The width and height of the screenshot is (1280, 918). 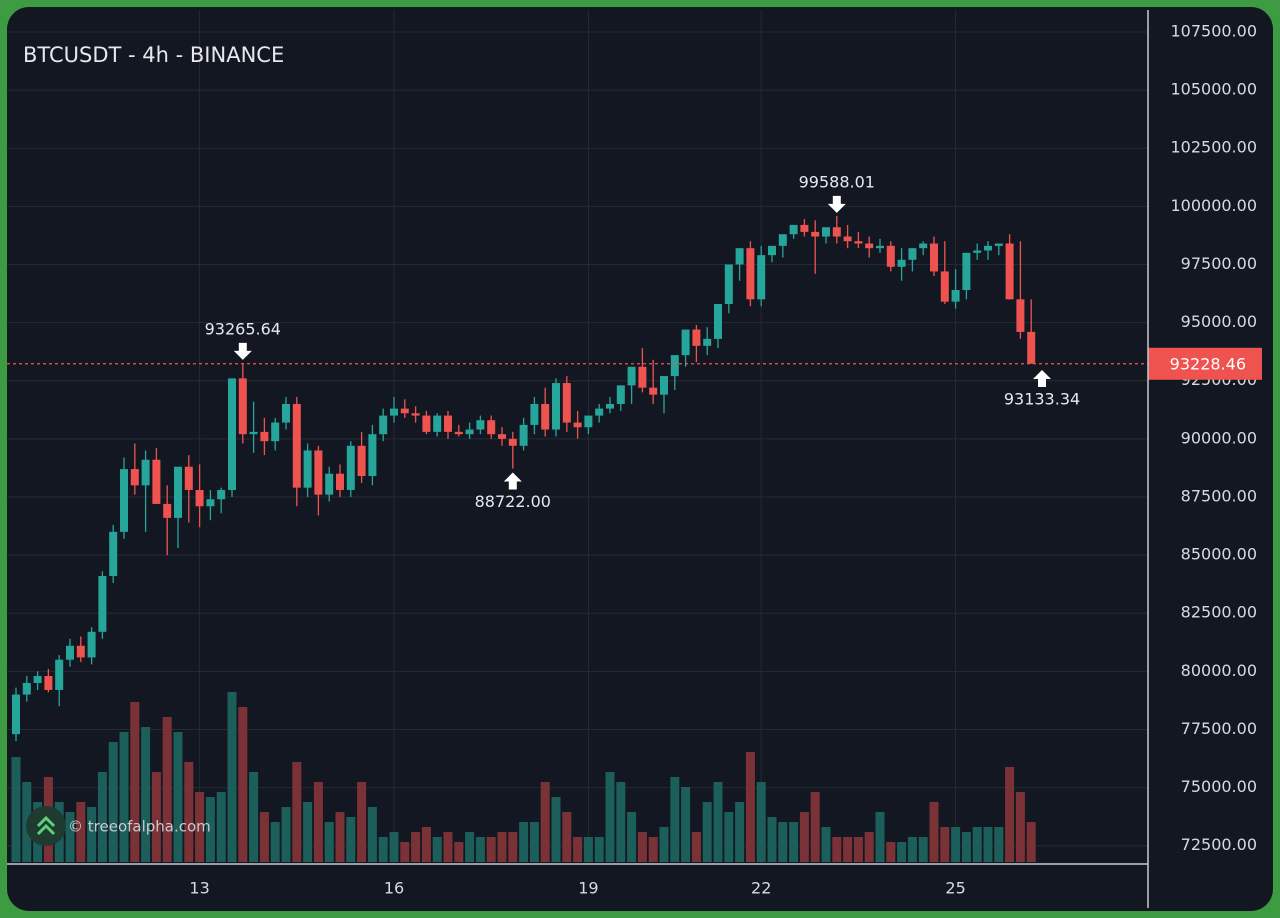 I want to click on annotation-label: 88722.00, so click(x=513, y=501).